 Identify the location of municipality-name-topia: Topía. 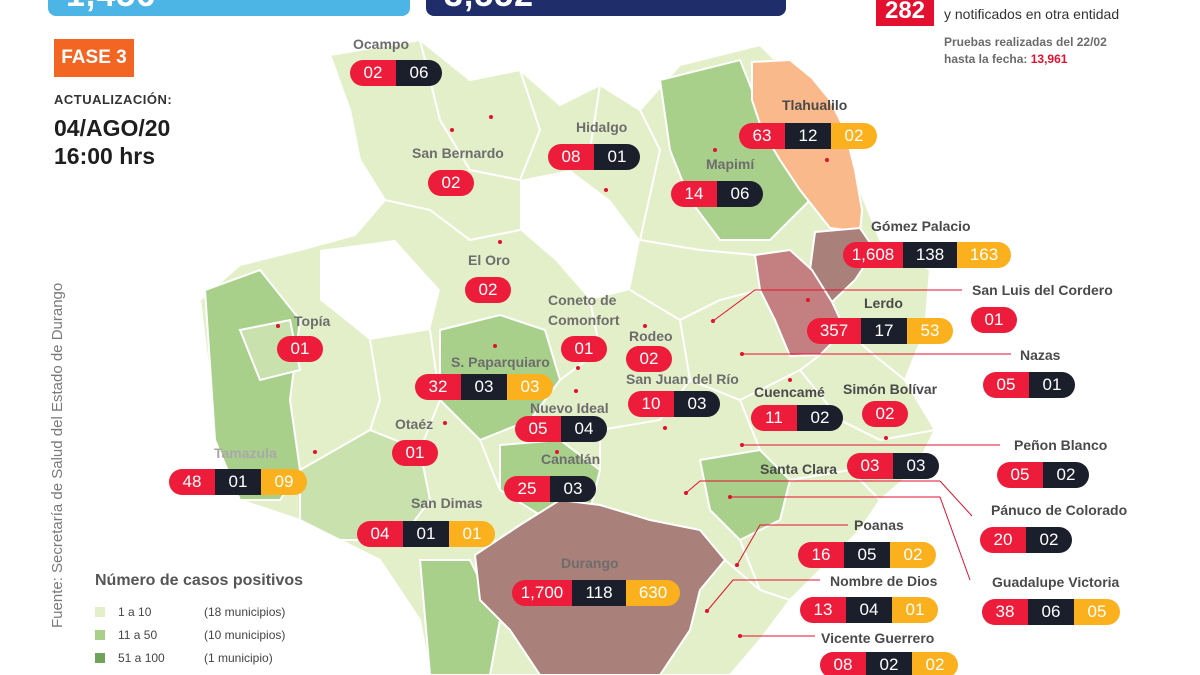
(312, 321).